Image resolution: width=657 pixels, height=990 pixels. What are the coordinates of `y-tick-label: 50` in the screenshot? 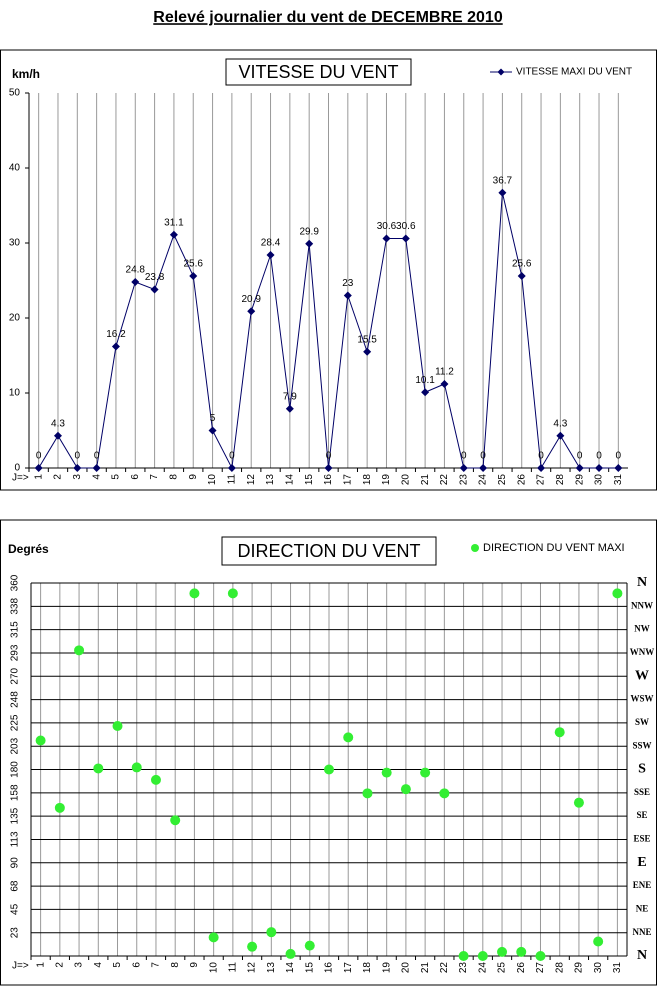 It's located at (15, 93).